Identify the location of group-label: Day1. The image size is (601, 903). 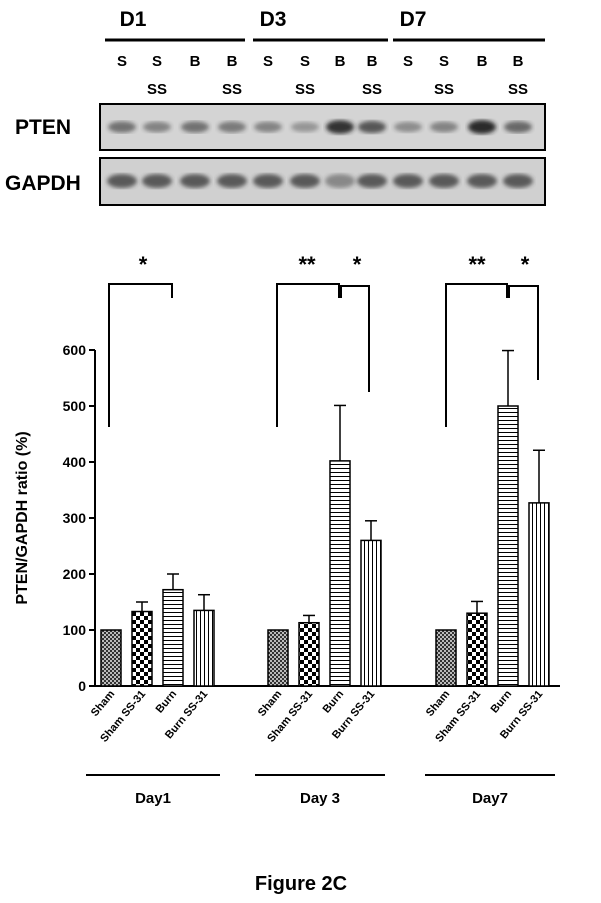
(153, 798).